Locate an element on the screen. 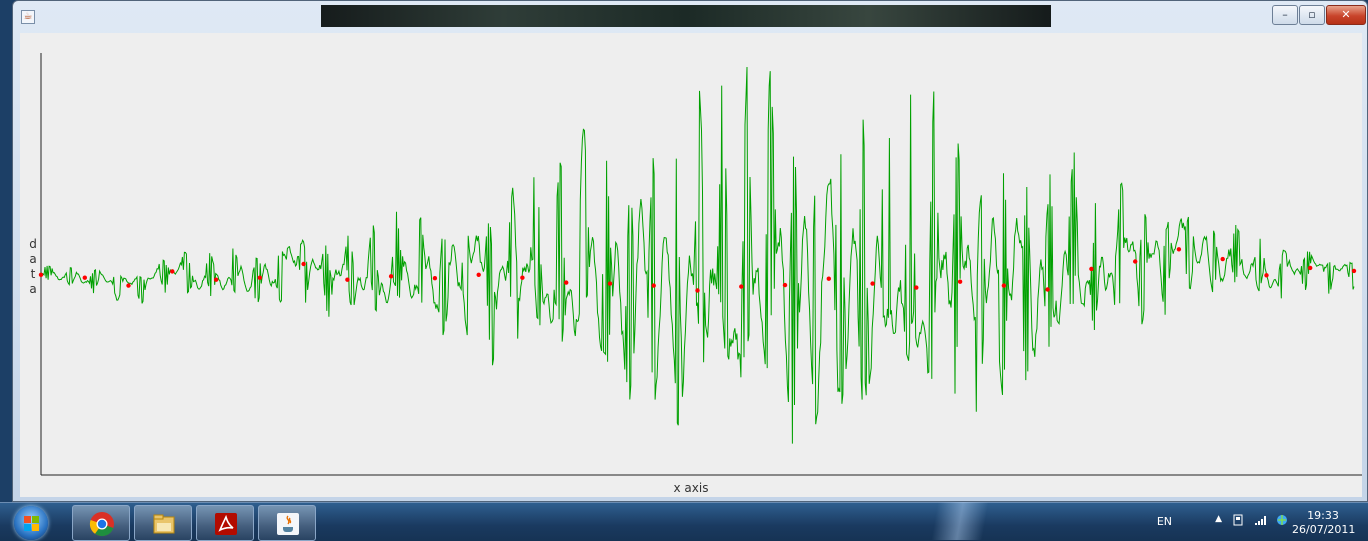 This screenshot has width=1368, height=541. clock-date: 26/07/2011 is located at coordinates (1324, 529).